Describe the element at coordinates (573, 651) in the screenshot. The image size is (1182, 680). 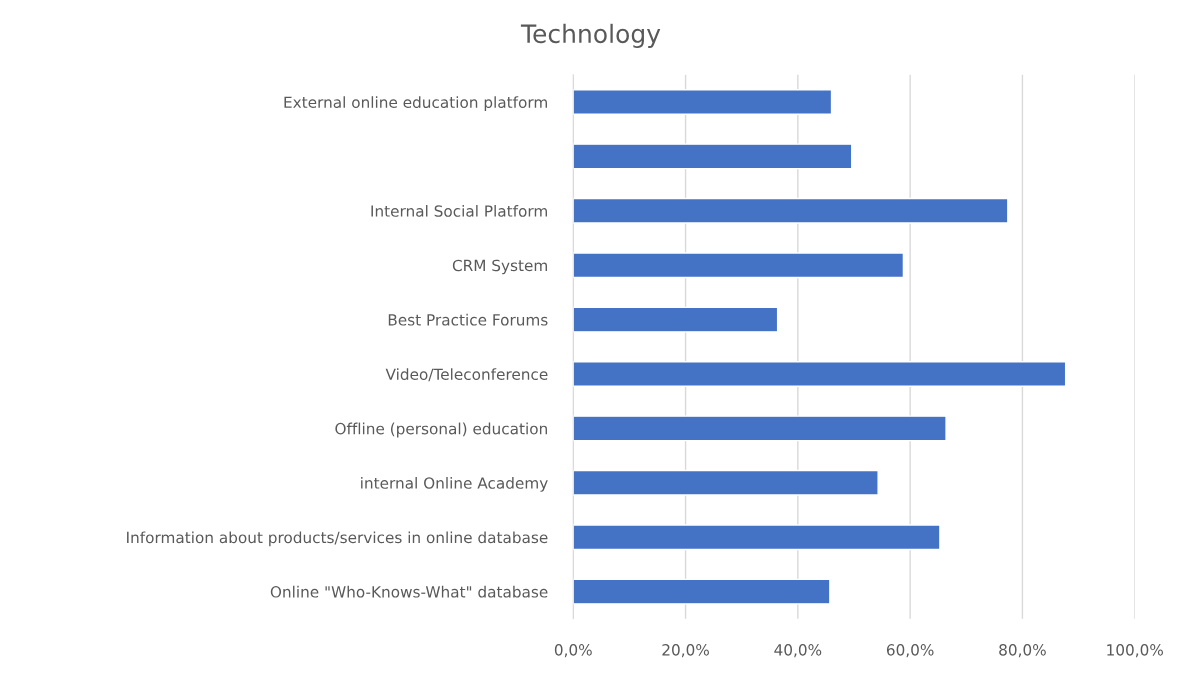
I see `x-tick-label: 0,0%` at that location.